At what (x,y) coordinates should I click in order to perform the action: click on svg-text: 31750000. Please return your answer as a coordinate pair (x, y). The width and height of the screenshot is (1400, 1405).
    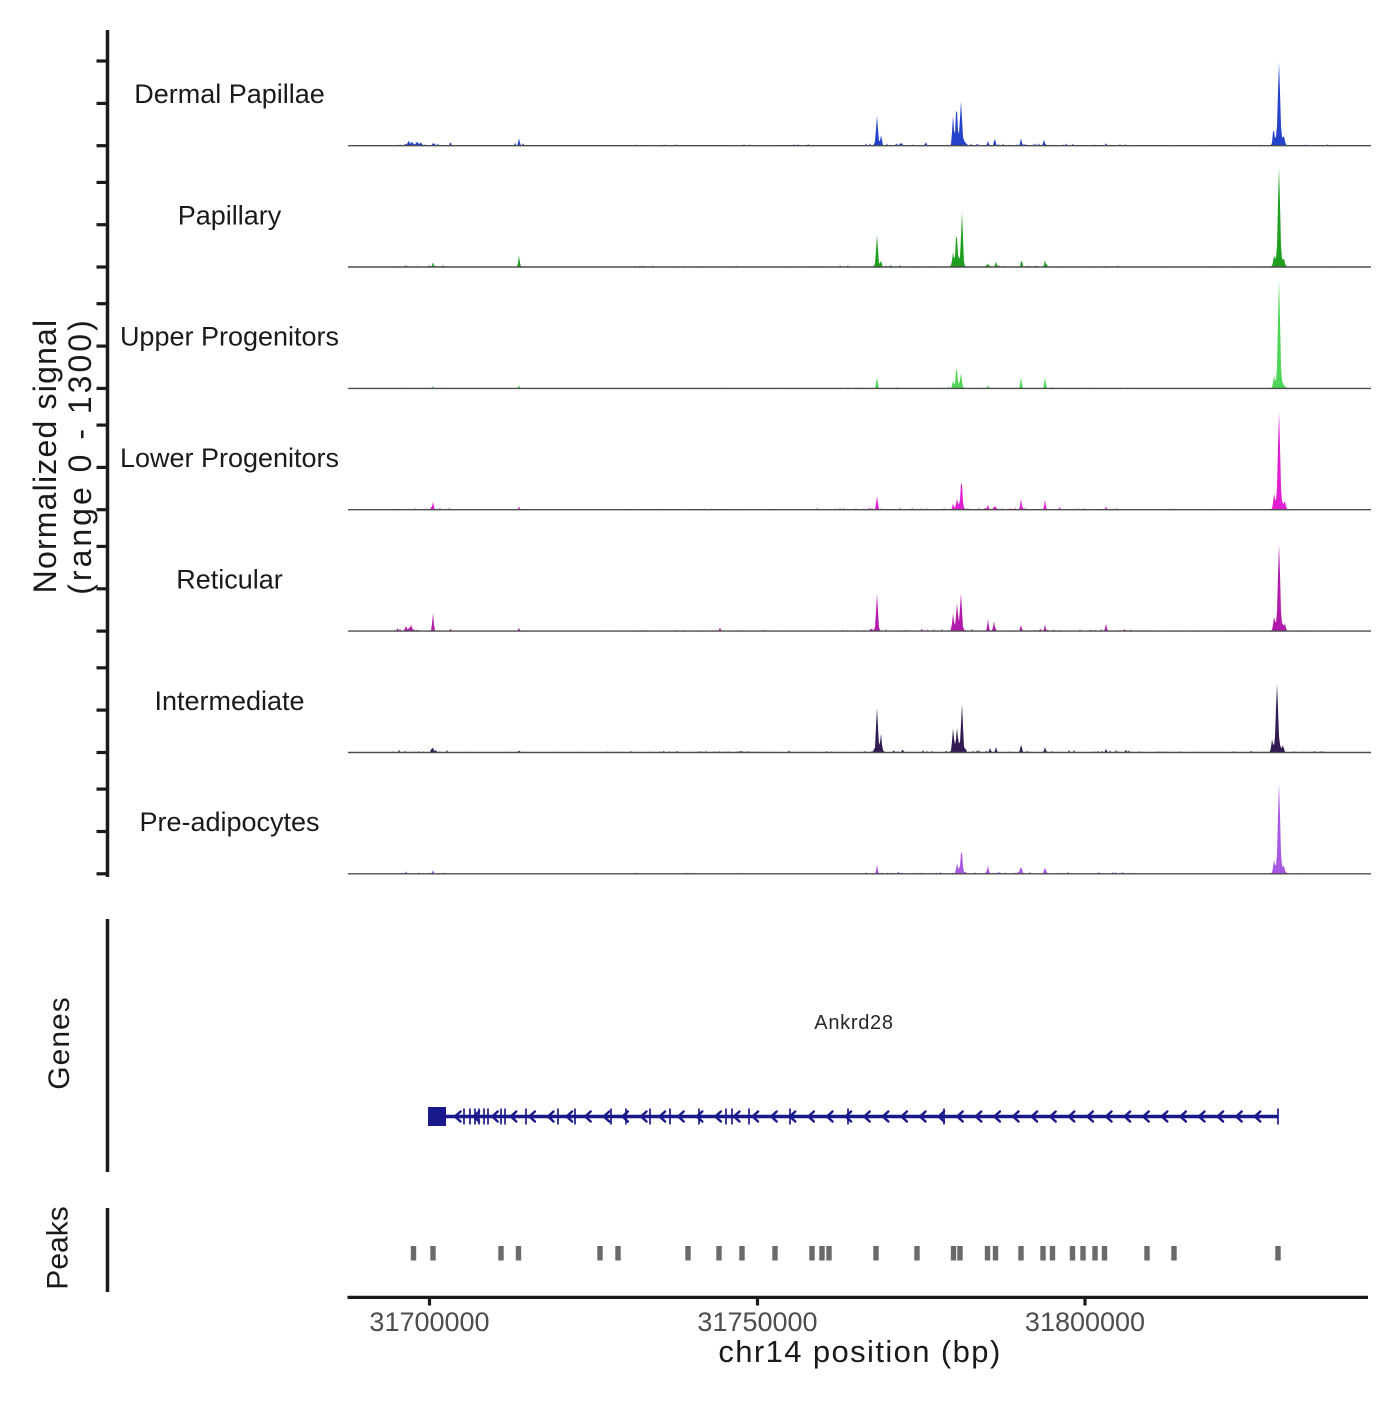
    Looking at the image, I should click on (757, 1322).